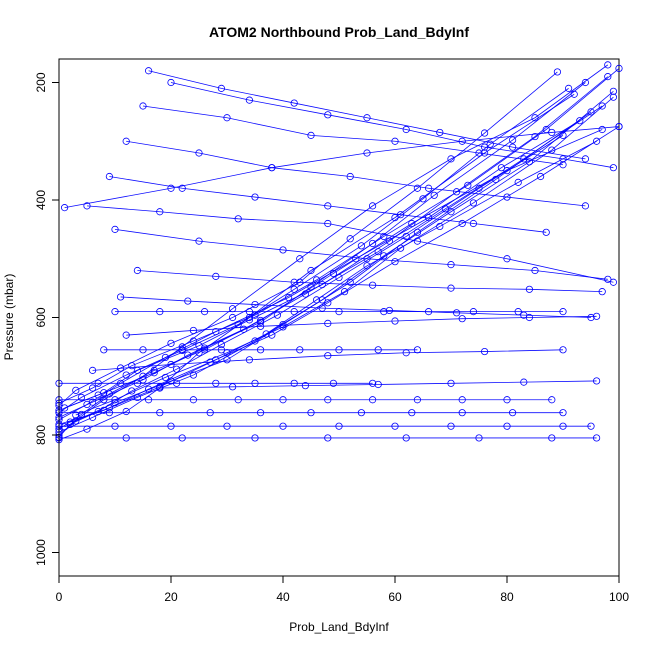 This screenshot has width=650, height=650. Describe the element at coordinates (41, 82) in the screenshot. I see `y-tick-label-0: 200` at that location.